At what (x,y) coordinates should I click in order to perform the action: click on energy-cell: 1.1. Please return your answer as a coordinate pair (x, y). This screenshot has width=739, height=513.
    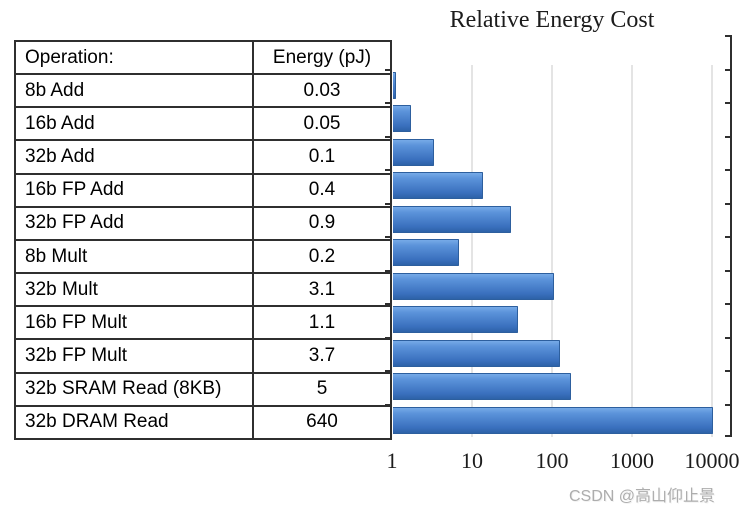
    Looking at the image, I should click on (322, 323).